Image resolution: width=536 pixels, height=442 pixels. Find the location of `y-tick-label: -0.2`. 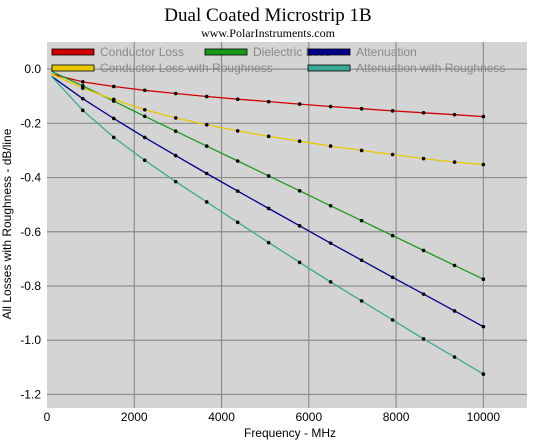

y-tick-label: -0.2 is located at coordinates (30, 123).